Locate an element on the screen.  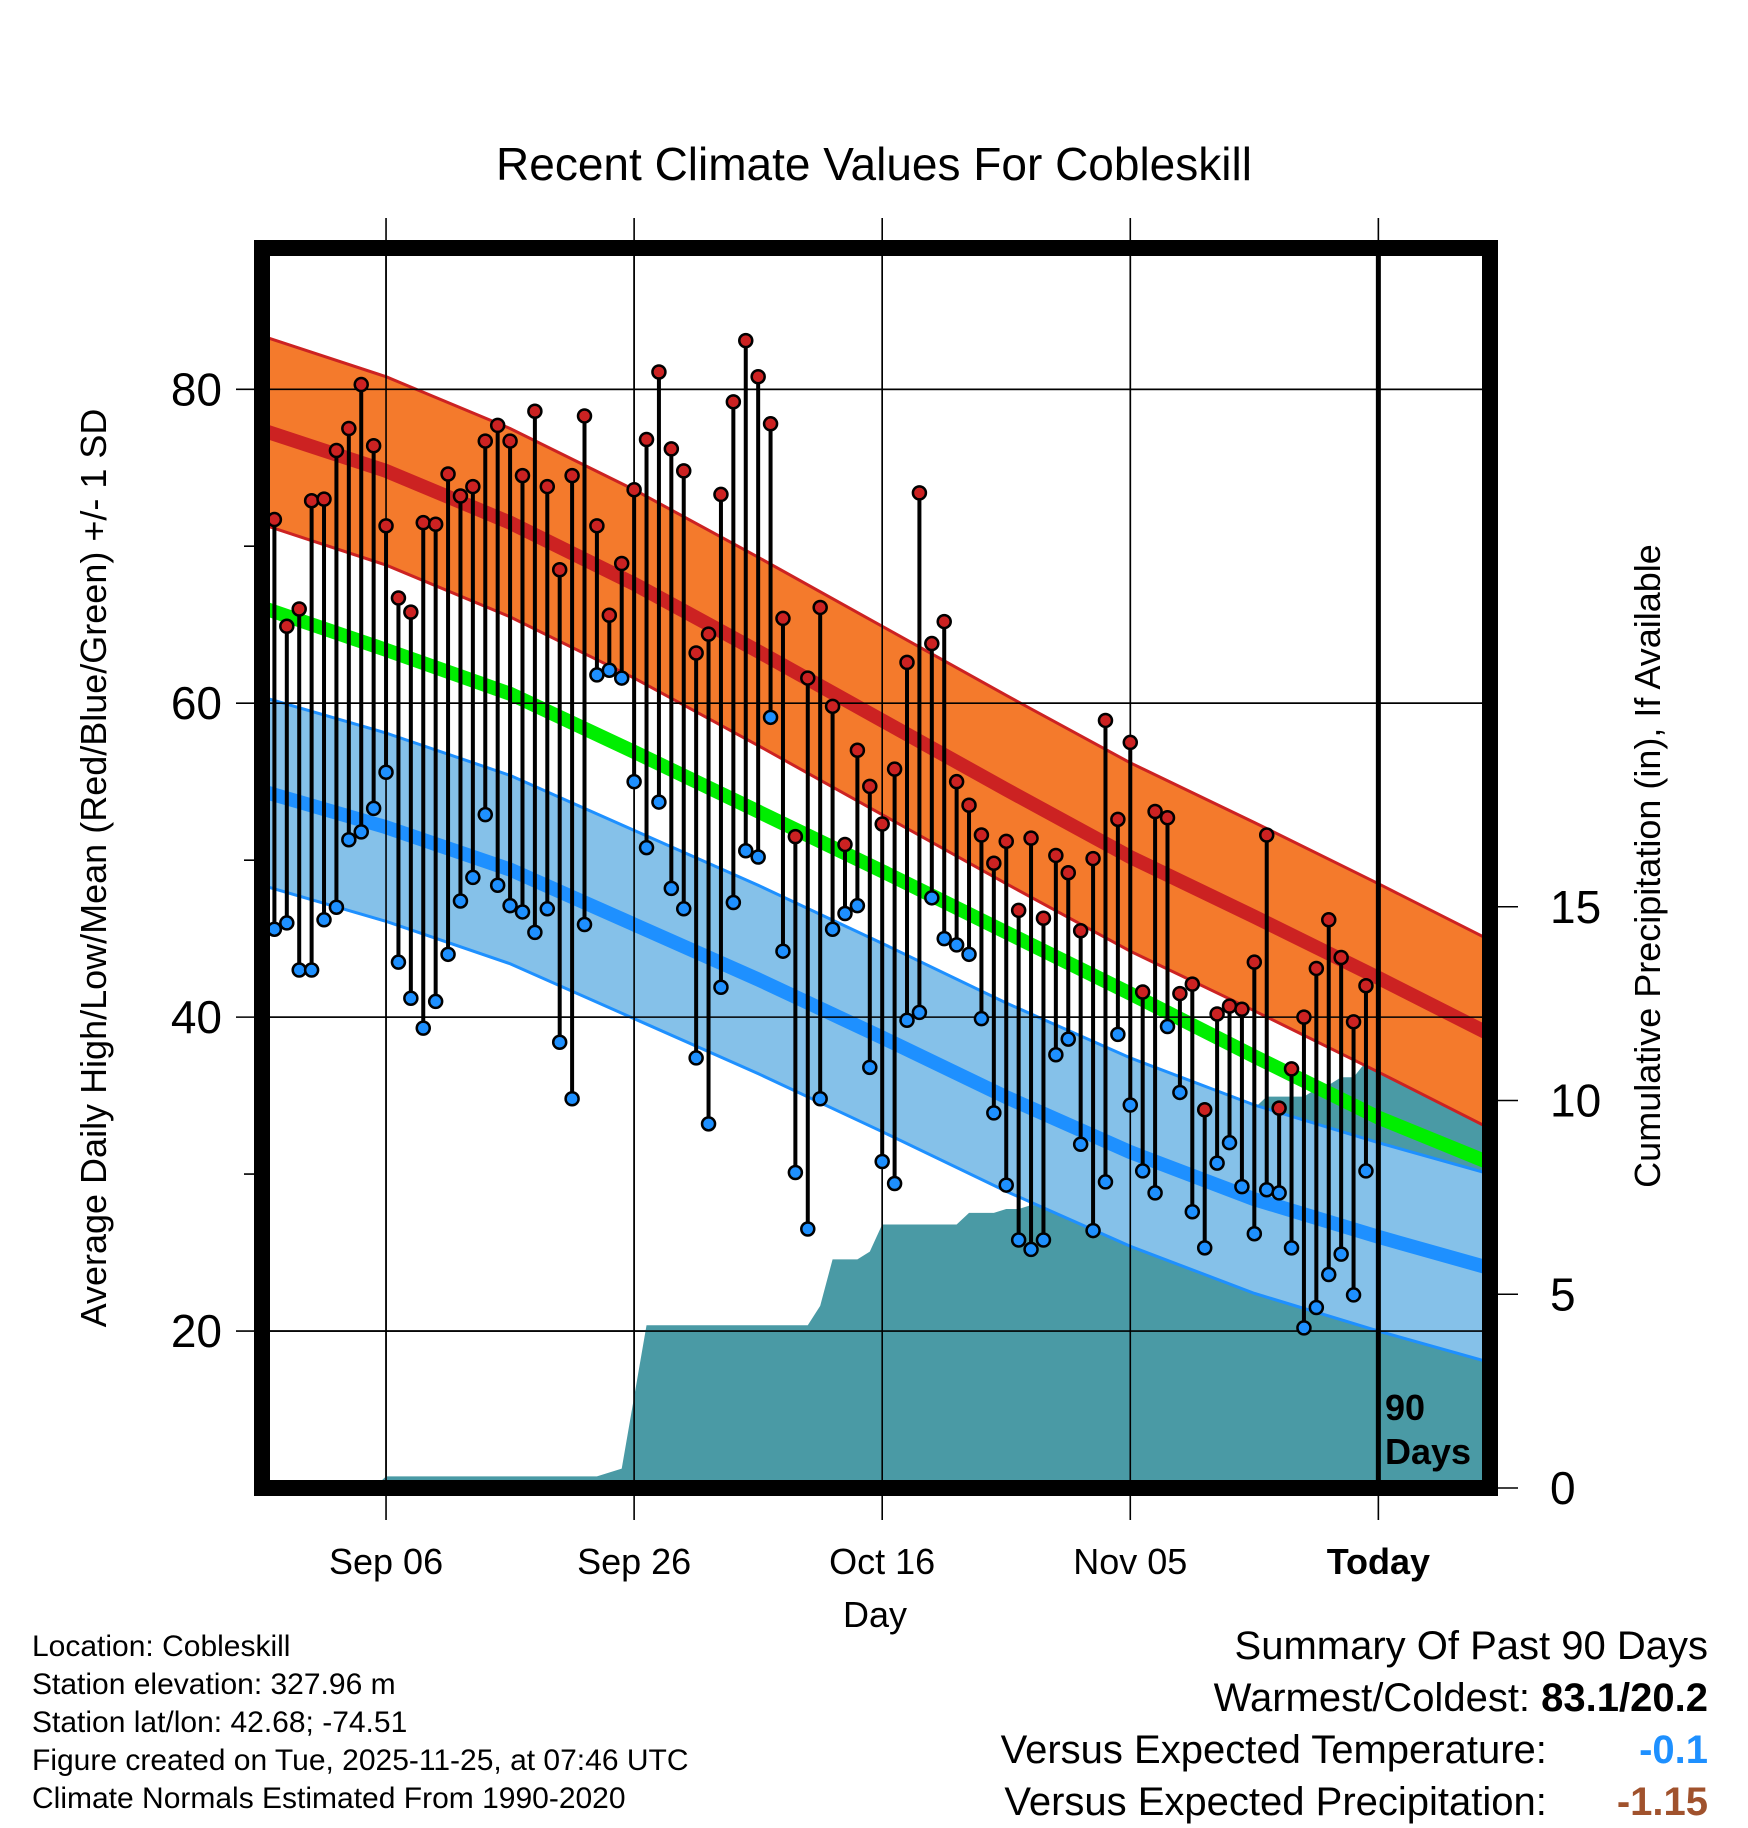
x-tick-label: Sep 26 is located at coordinates (634, 1561).